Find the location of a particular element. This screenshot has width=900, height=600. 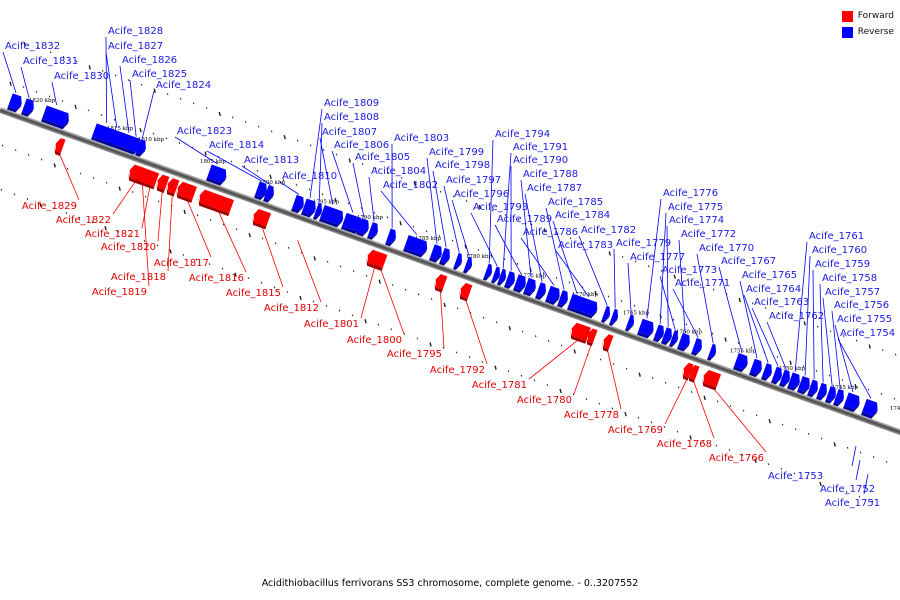

gene-label: Acife_1810 is located at coordinates (309, 176).